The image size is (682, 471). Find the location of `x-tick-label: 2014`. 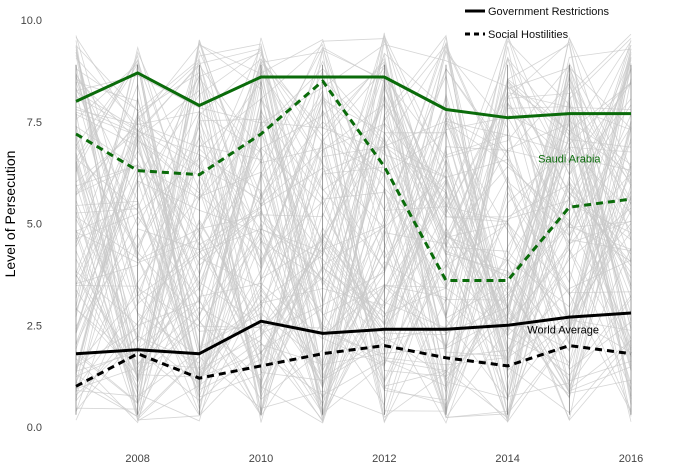

x-tick-label: 2014 is located at coordinates (507, 459).